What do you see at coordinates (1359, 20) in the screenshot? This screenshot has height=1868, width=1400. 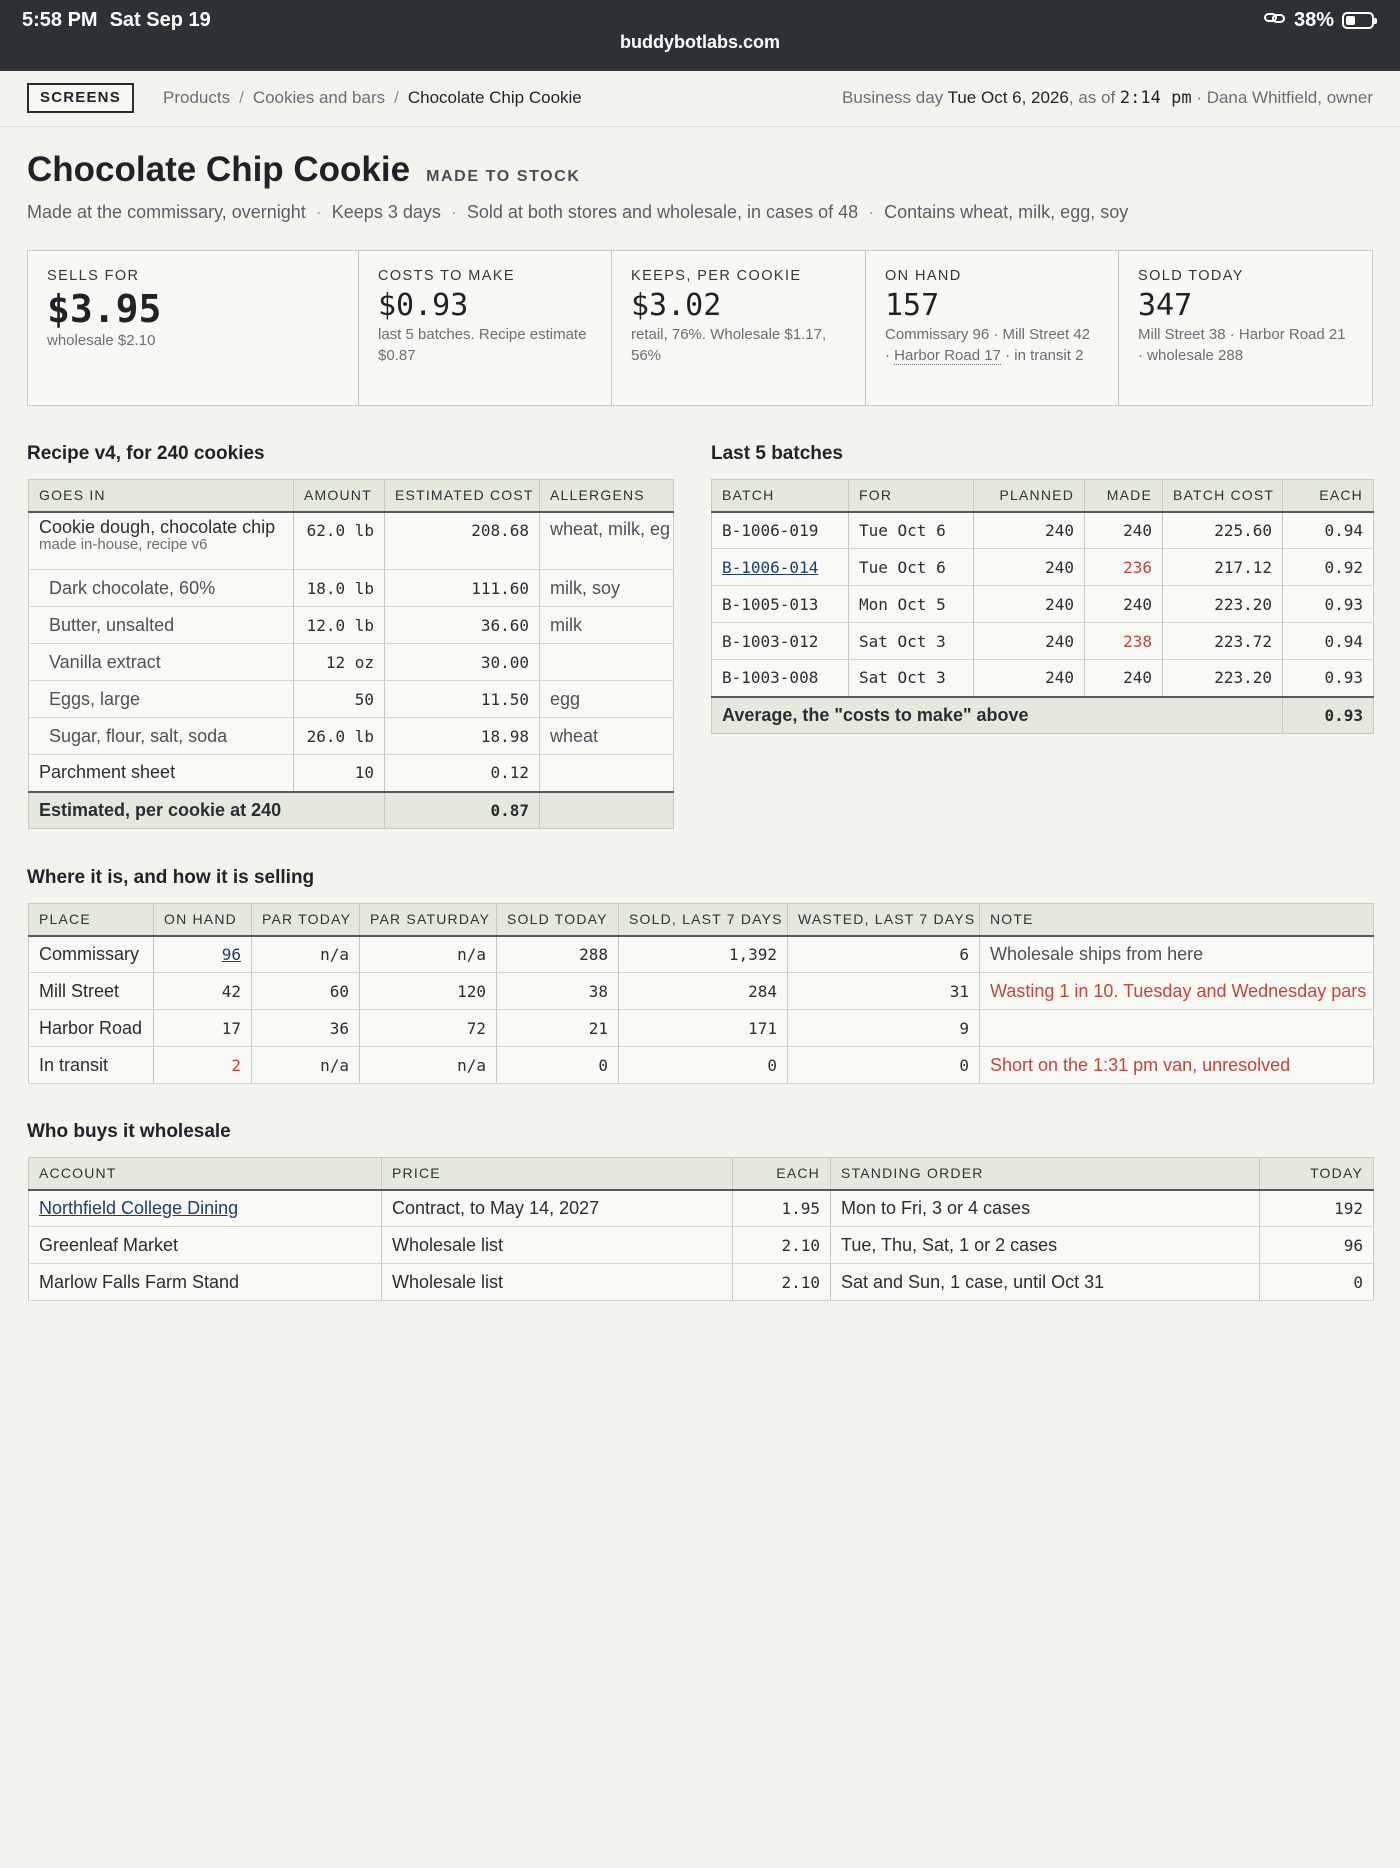 I see `battery-icon` at bounding box center [1359, 20].